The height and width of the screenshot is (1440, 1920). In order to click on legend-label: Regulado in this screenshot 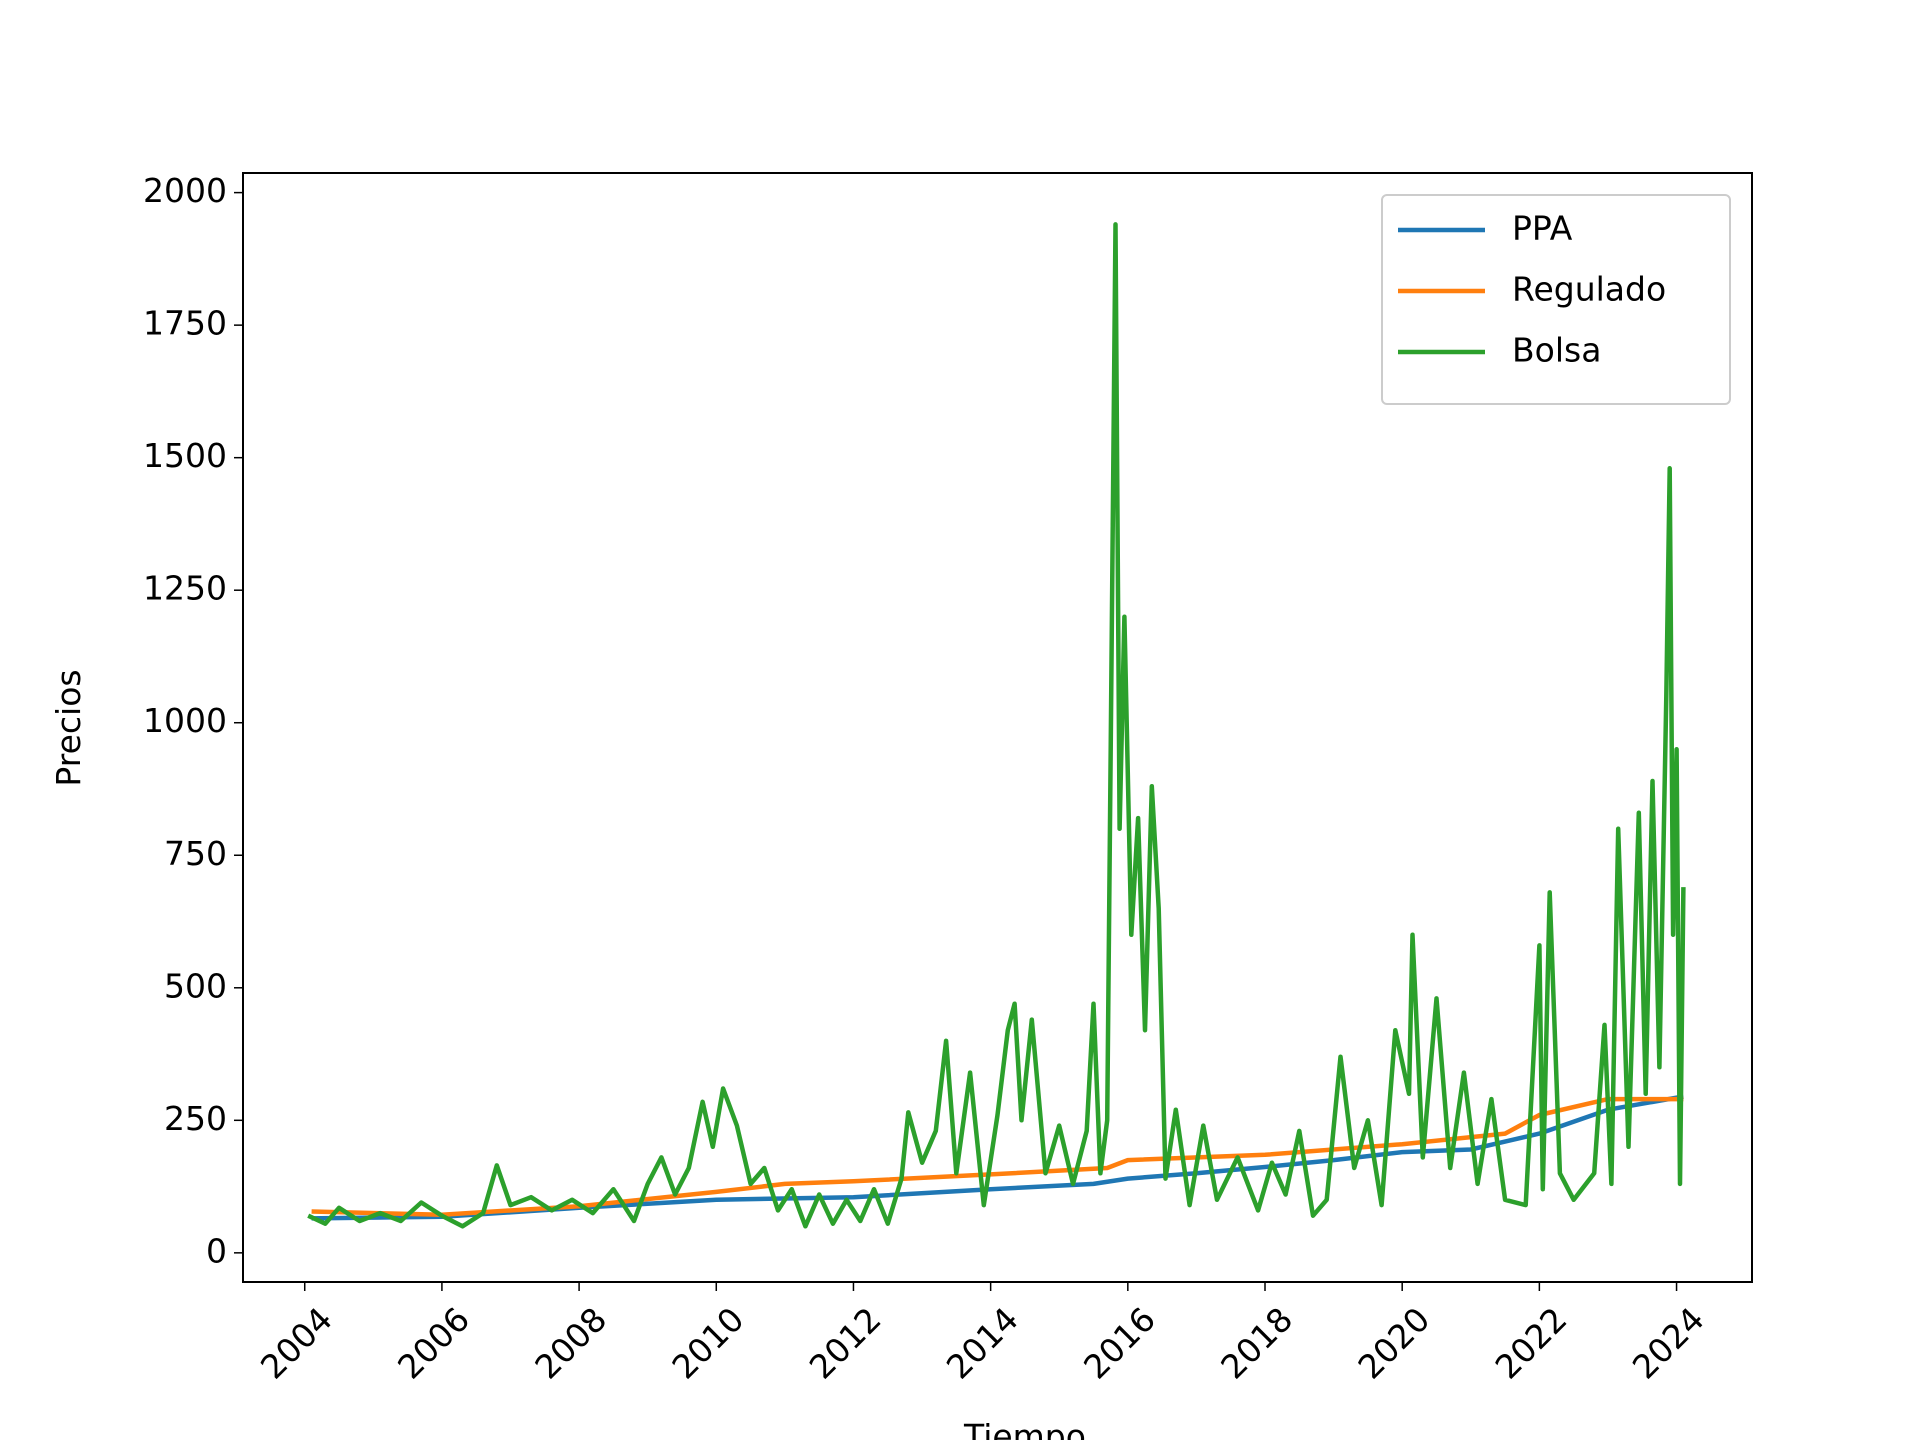, I will do `click(1589, 289)`.